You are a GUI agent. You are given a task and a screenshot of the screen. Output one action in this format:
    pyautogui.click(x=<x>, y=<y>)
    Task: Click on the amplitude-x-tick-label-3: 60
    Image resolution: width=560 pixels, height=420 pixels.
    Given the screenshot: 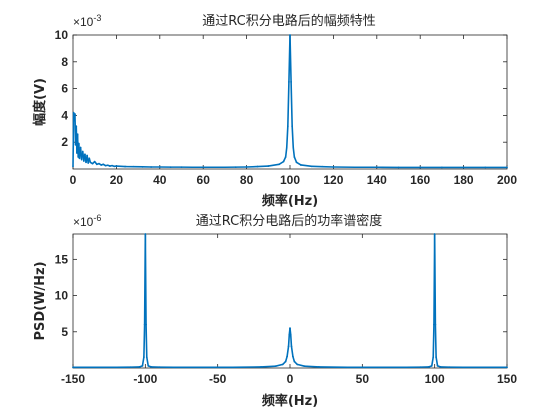 What is the action you would take?
    pyautogui.click(x=204, y=180)
    